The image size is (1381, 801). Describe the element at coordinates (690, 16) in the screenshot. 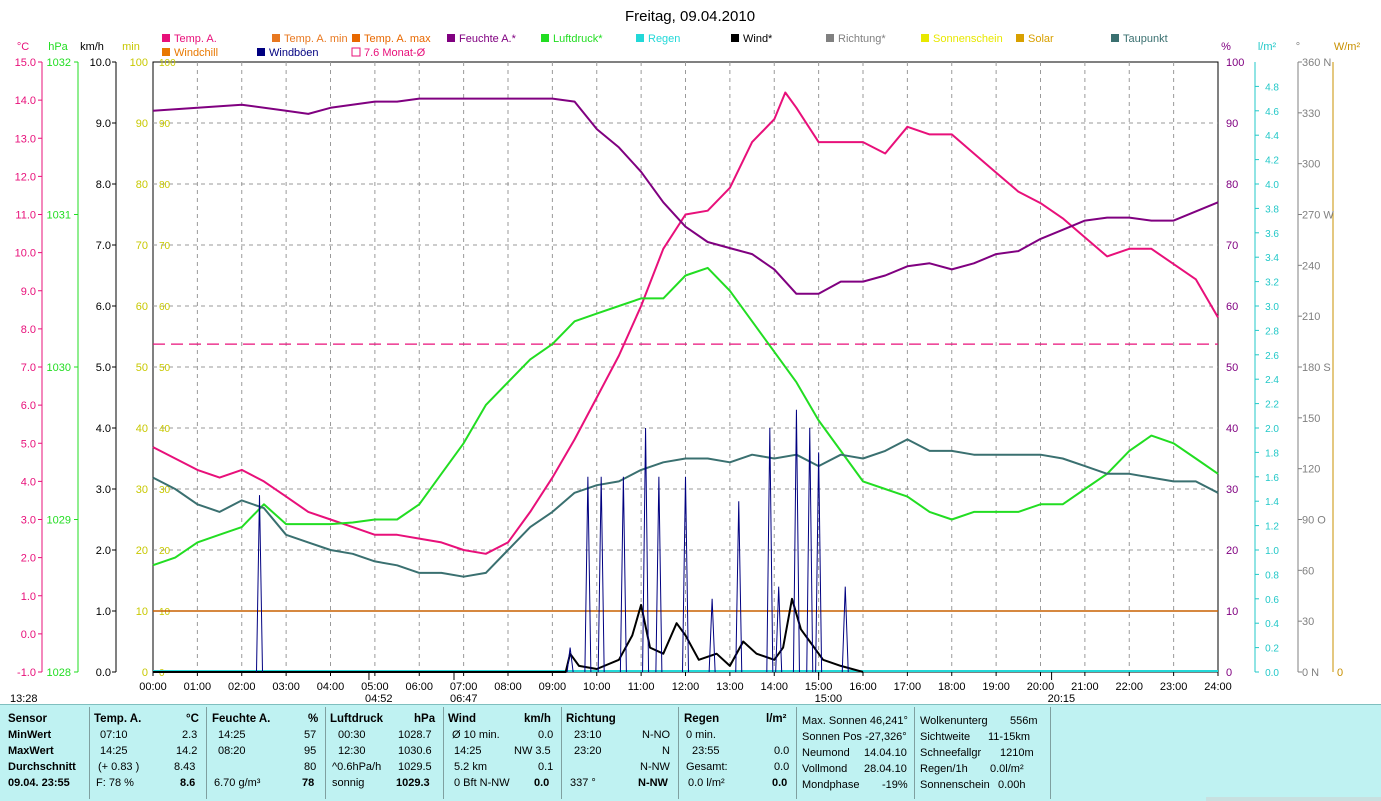

I see `chart-title: Freitag, 09.04.2010` at that location.